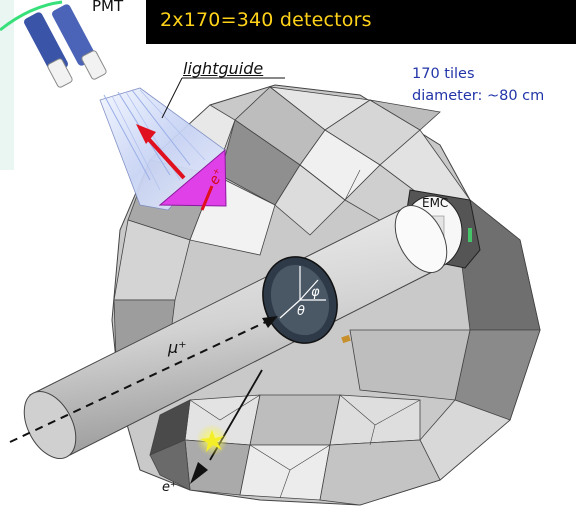  I want to click on tiles-count-label: 170 tiles, so click(443, 74).